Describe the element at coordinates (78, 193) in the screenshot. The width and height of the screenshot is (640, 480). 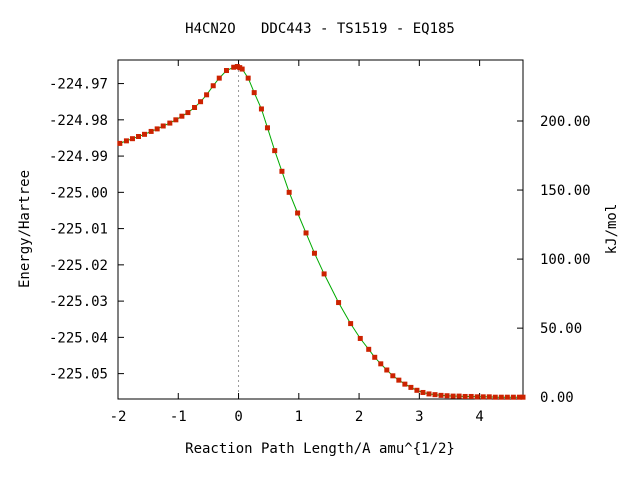
I see `y-tick-label: -225.00` at that location.